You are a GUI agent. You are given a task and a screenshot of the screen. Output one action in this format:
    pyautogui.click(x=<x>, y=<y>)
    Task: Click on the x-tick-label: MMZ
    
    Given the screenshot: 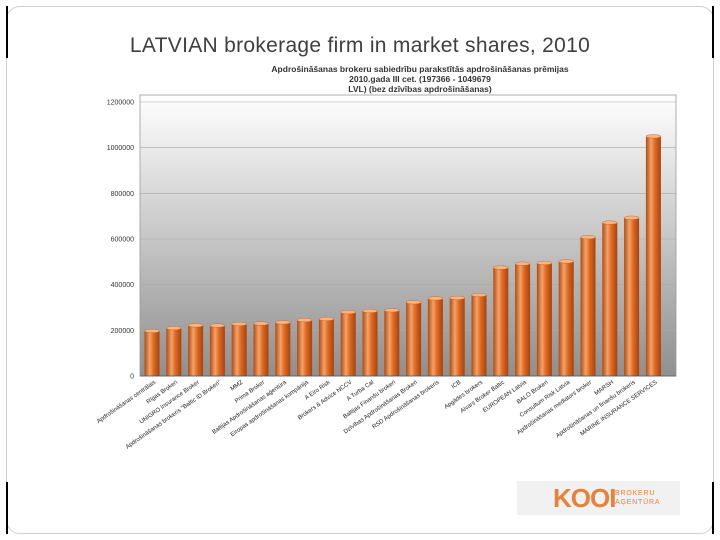 What is the action you would take?
    pyautogui.click(x=237, y=386)
    